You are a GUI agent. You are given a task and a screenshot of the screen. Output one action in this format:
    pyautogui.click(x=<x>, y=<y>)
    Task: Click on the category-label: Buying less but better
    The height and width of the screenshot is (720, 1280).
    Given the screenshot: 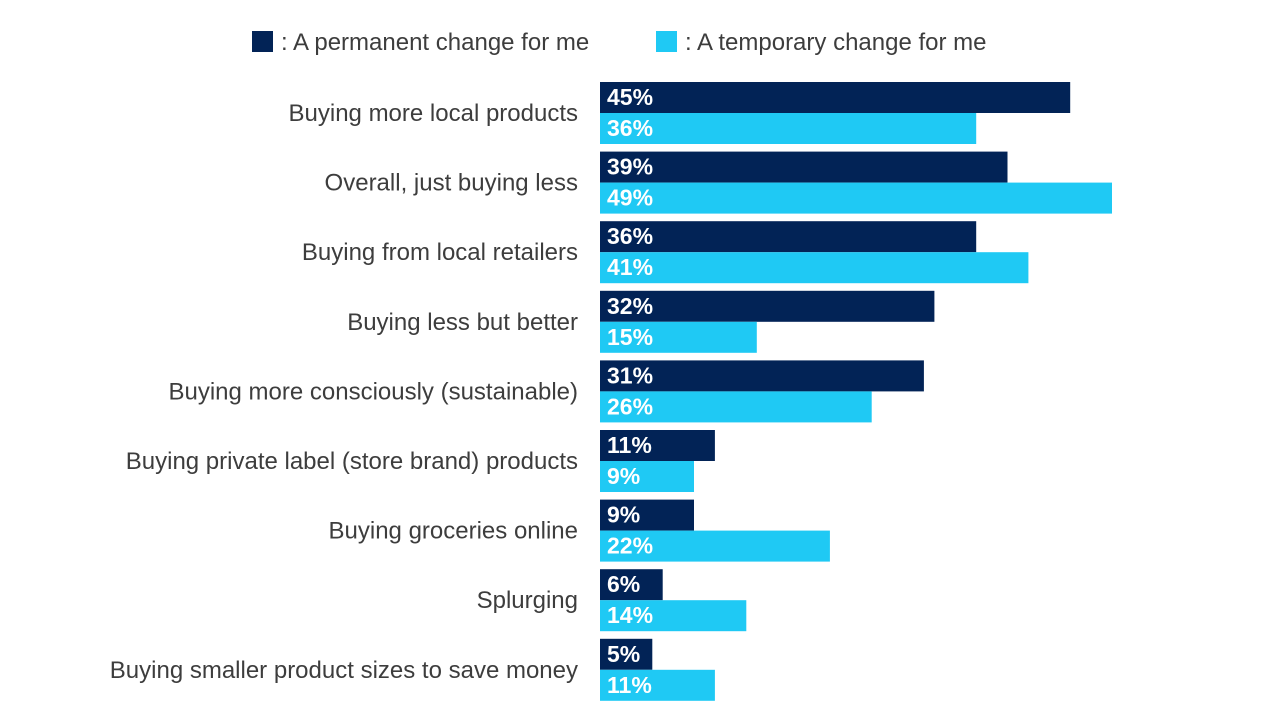 What is the action you would take?
    pyautogui.click(x=462, y=322)
    